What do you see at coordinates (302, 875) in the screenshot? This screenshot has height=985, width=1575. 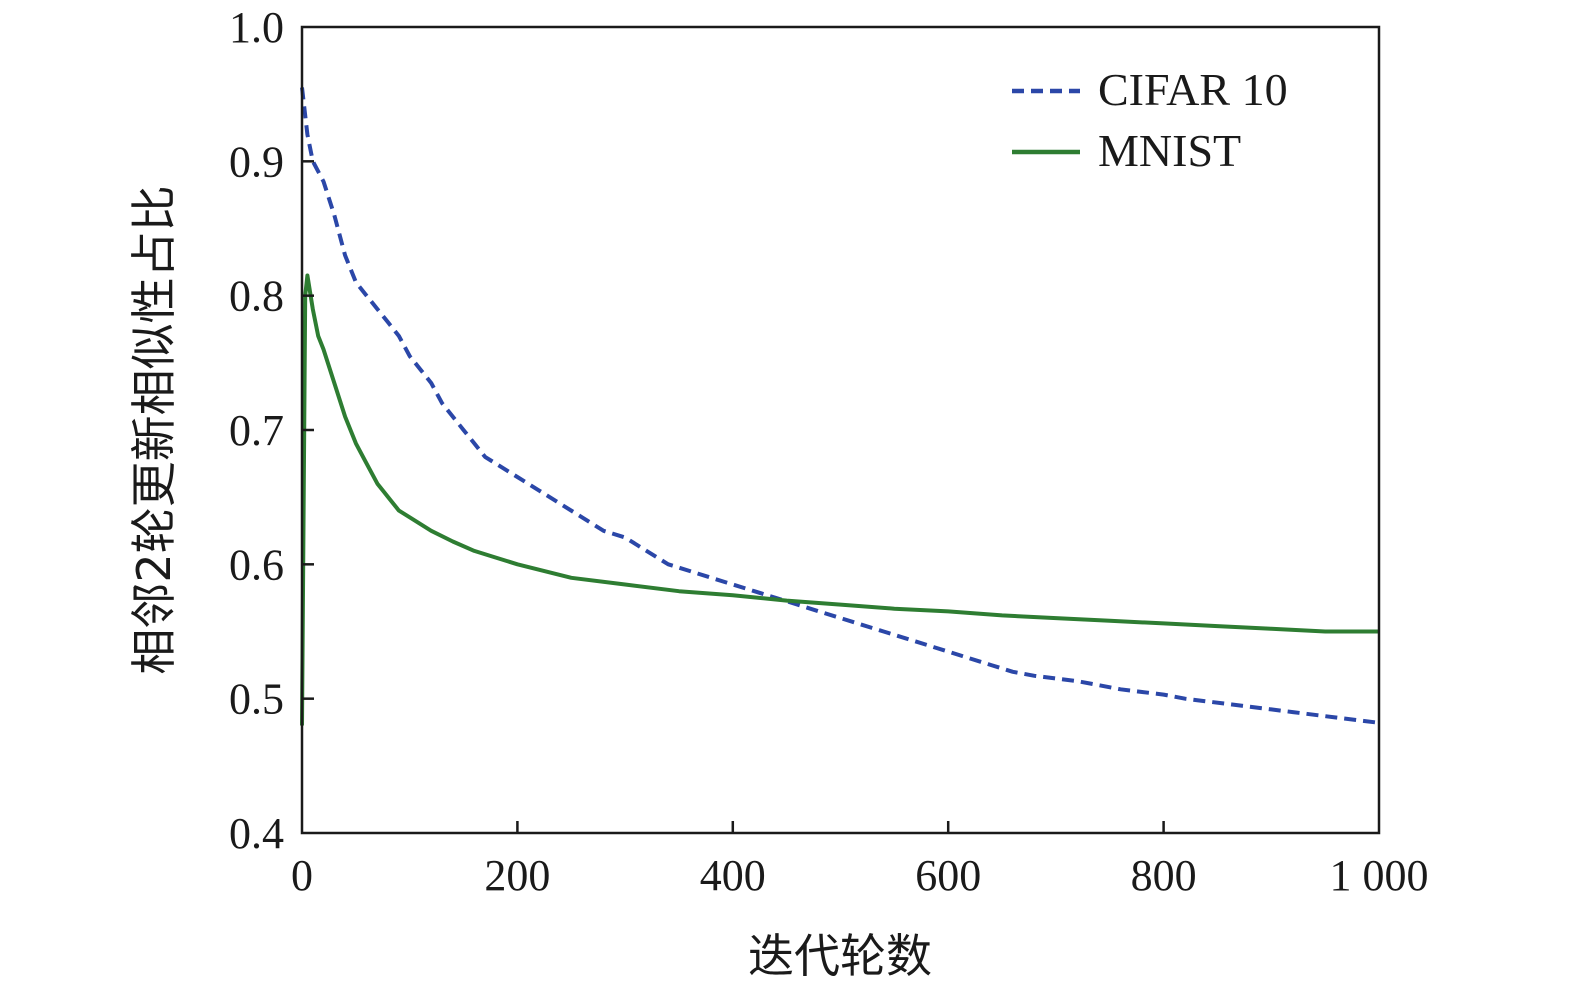 I see `x-tick-label: 0` at bounding box center [302, 875].